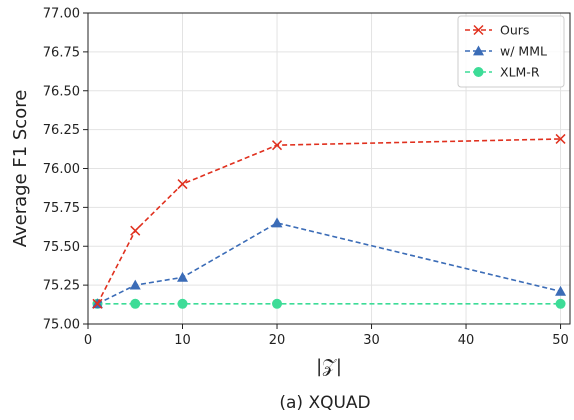 This screenshot has height=420, width=574. Describe the element at coordinates (61, 14) in the screenshot. I see `y-tick-label: 77.00` at that location.